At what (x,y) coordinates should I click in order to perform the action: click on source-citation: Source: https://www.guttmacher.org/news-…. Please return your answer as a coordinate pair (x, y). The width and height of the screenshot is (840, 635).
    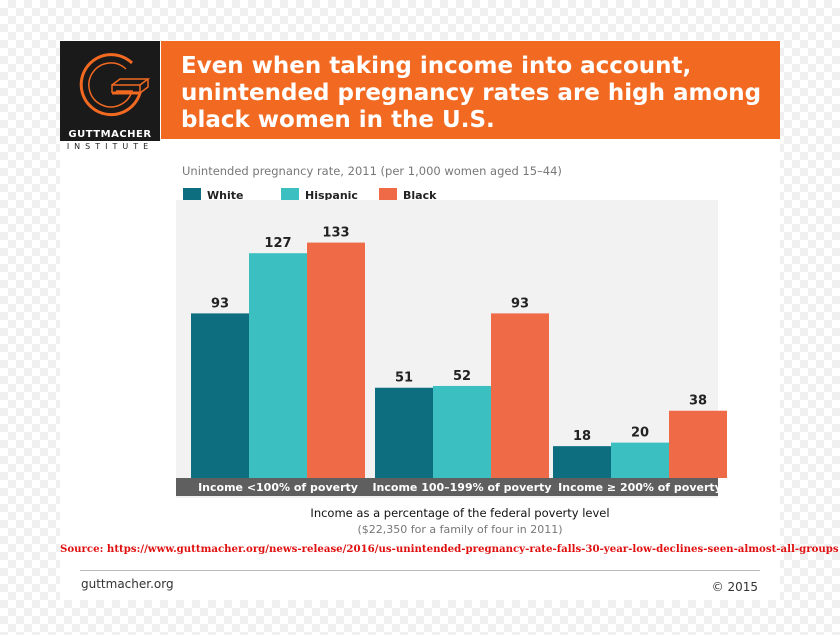
    Looking at the image, I should click on (449, 549).